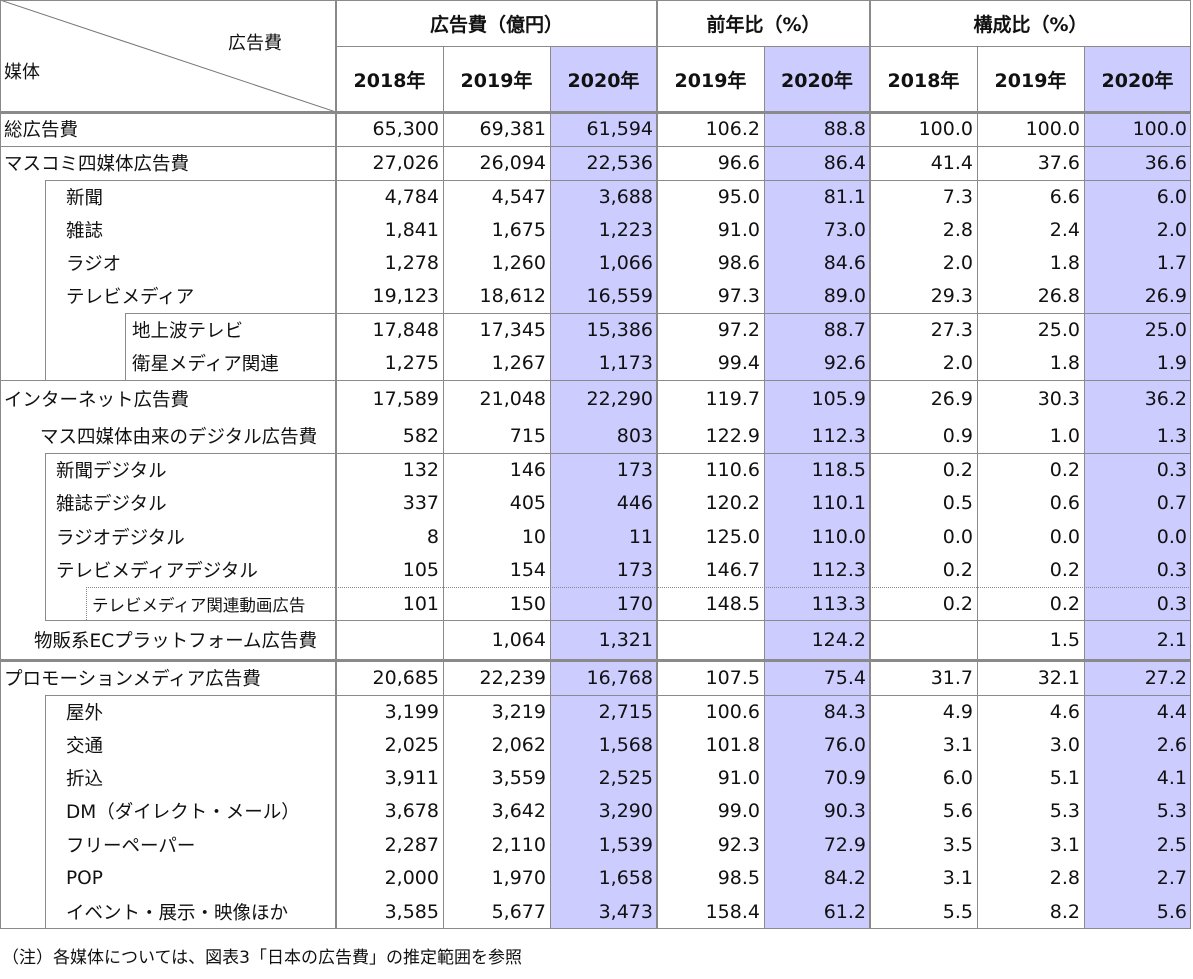 The height and width of the screenshot is (979, 1193). I want to click on value-cell: 32.1, so click(1058, 677).